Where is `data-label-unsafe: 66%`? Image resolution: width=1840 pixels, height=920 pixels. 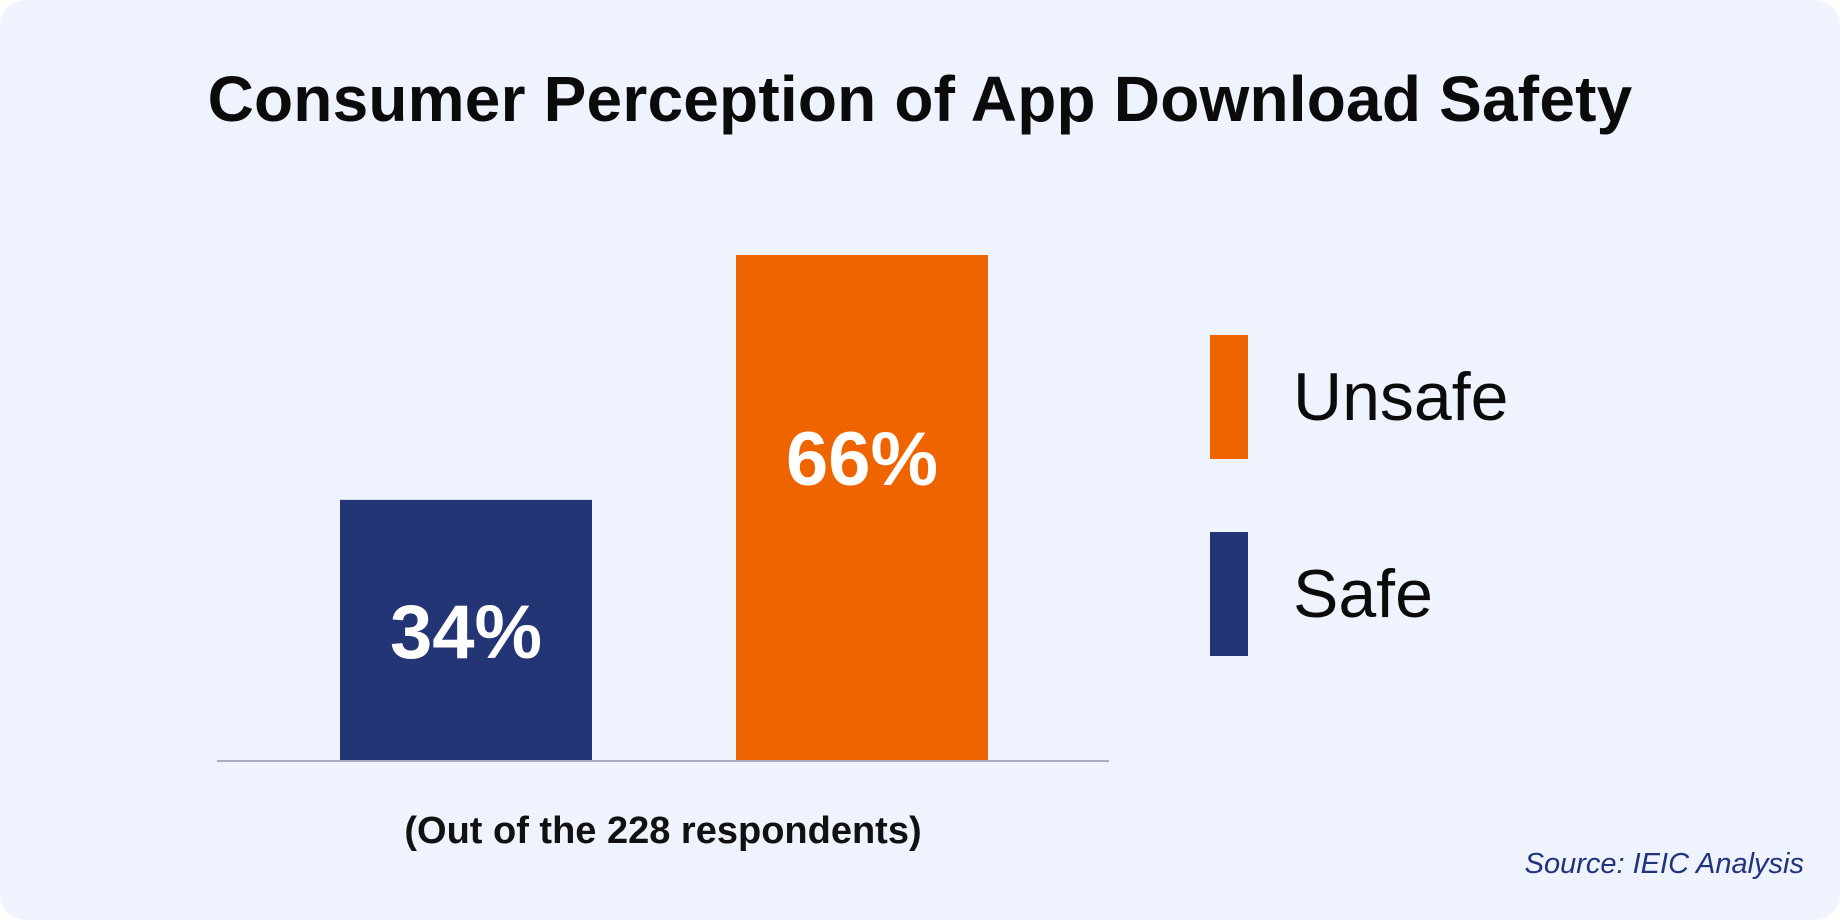 data-label-unsafe: 66% is located at coordinates (862, 459).